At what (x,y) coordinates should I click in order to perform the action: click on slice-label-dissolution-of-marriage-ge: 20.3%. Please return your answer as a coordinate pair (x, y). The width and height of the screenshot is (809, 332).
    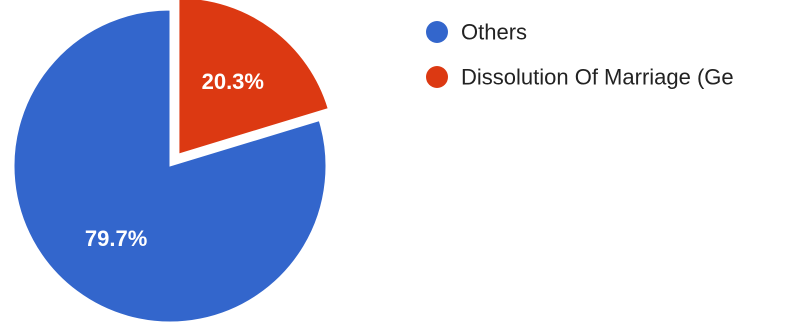
    Looking at the image, I should click on (233, 81).